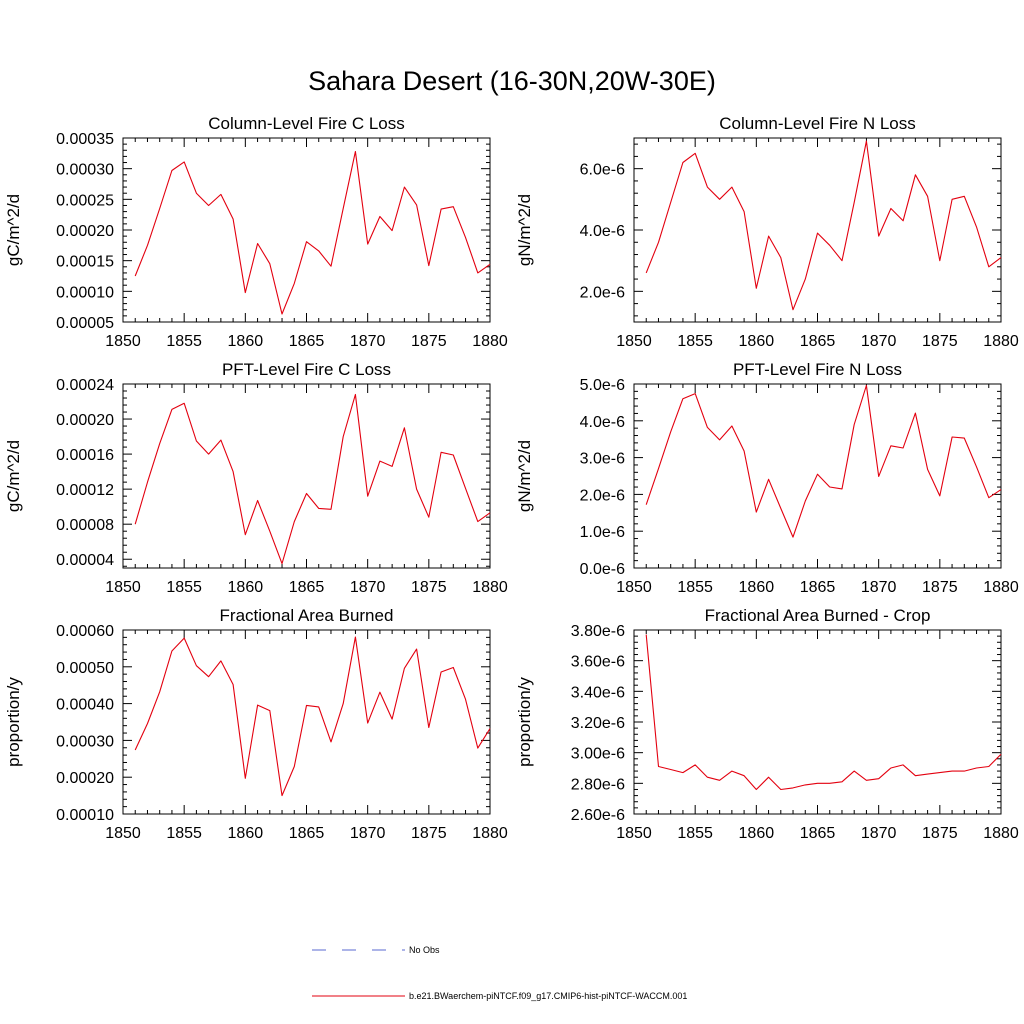  Describe the element at coordinates (85, 262) in the screenshot. I see `y-tick-label: 0.00015` at that location.